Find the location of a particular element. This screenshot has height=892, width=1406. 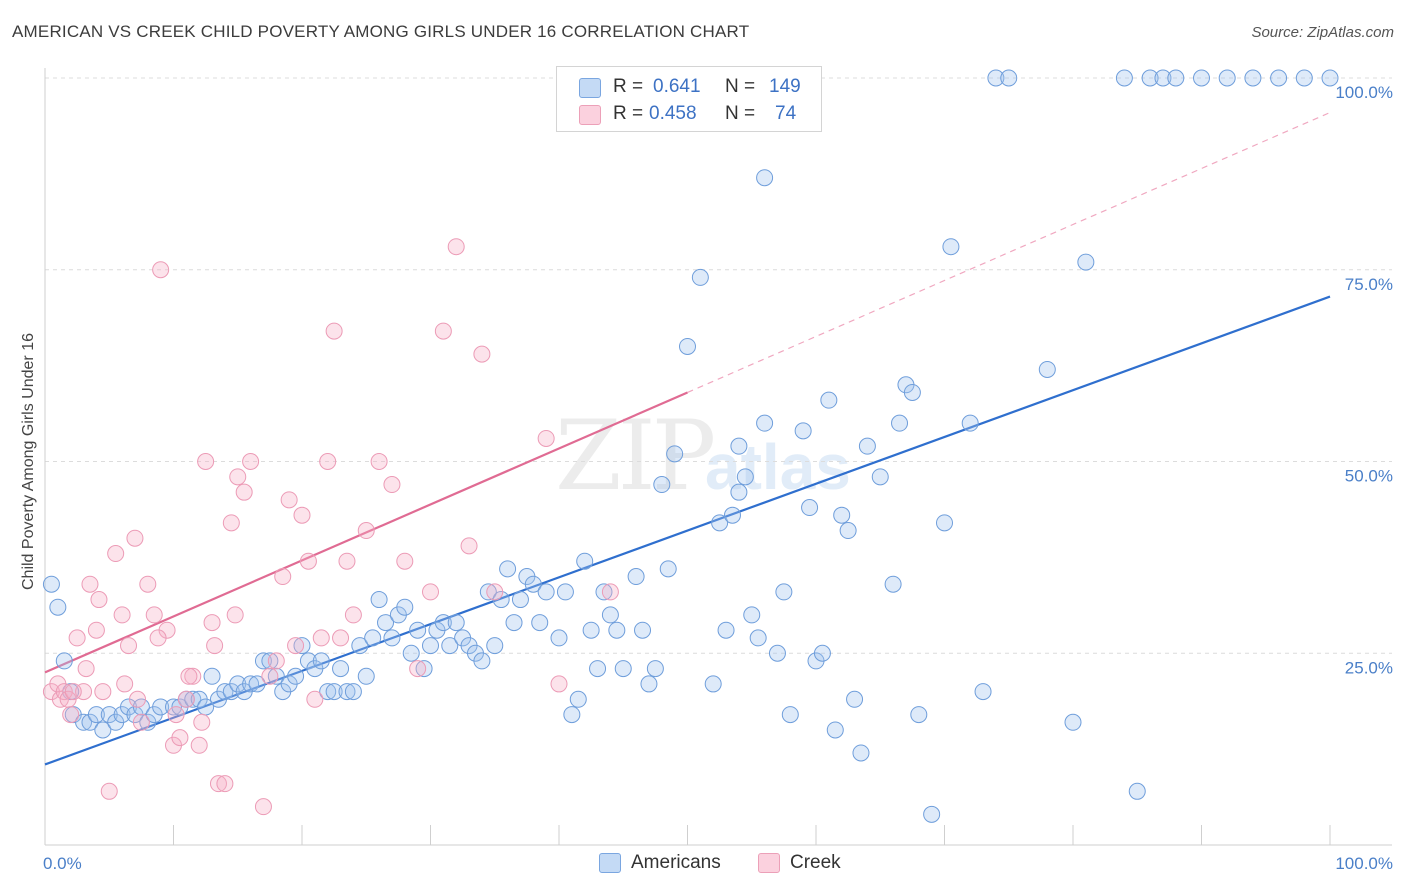

legend-r-value: 0.641 is located at coordinates (677, 86).